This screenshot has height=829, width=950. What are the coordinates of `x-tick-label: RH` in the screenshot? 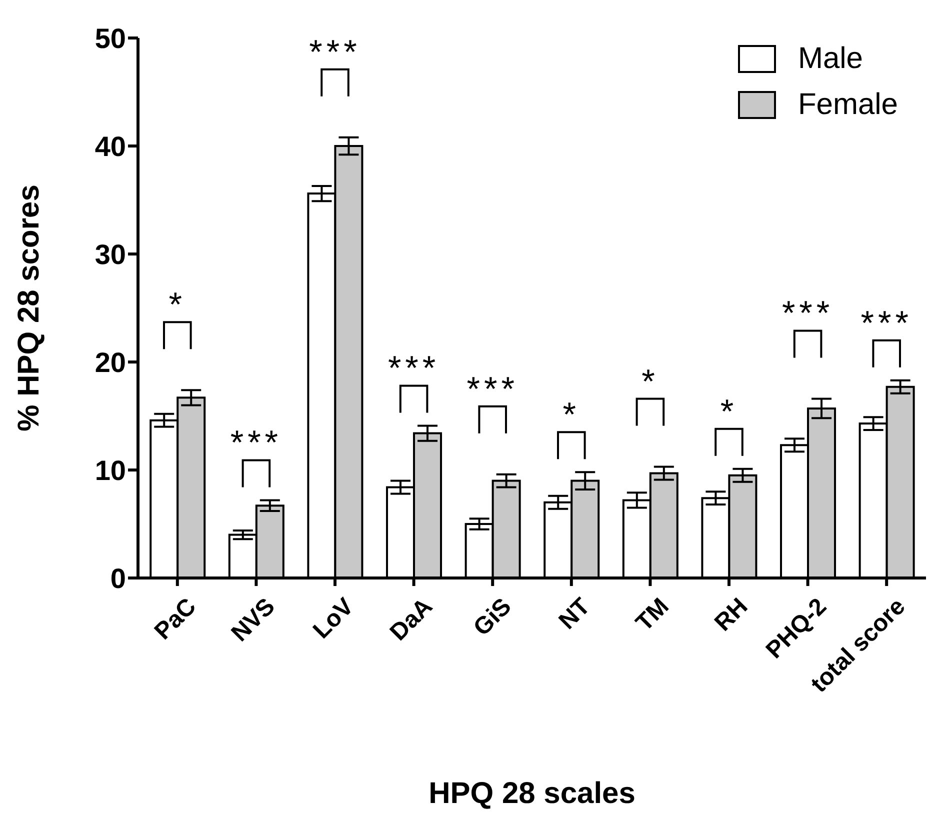 It's located at (732, 615).